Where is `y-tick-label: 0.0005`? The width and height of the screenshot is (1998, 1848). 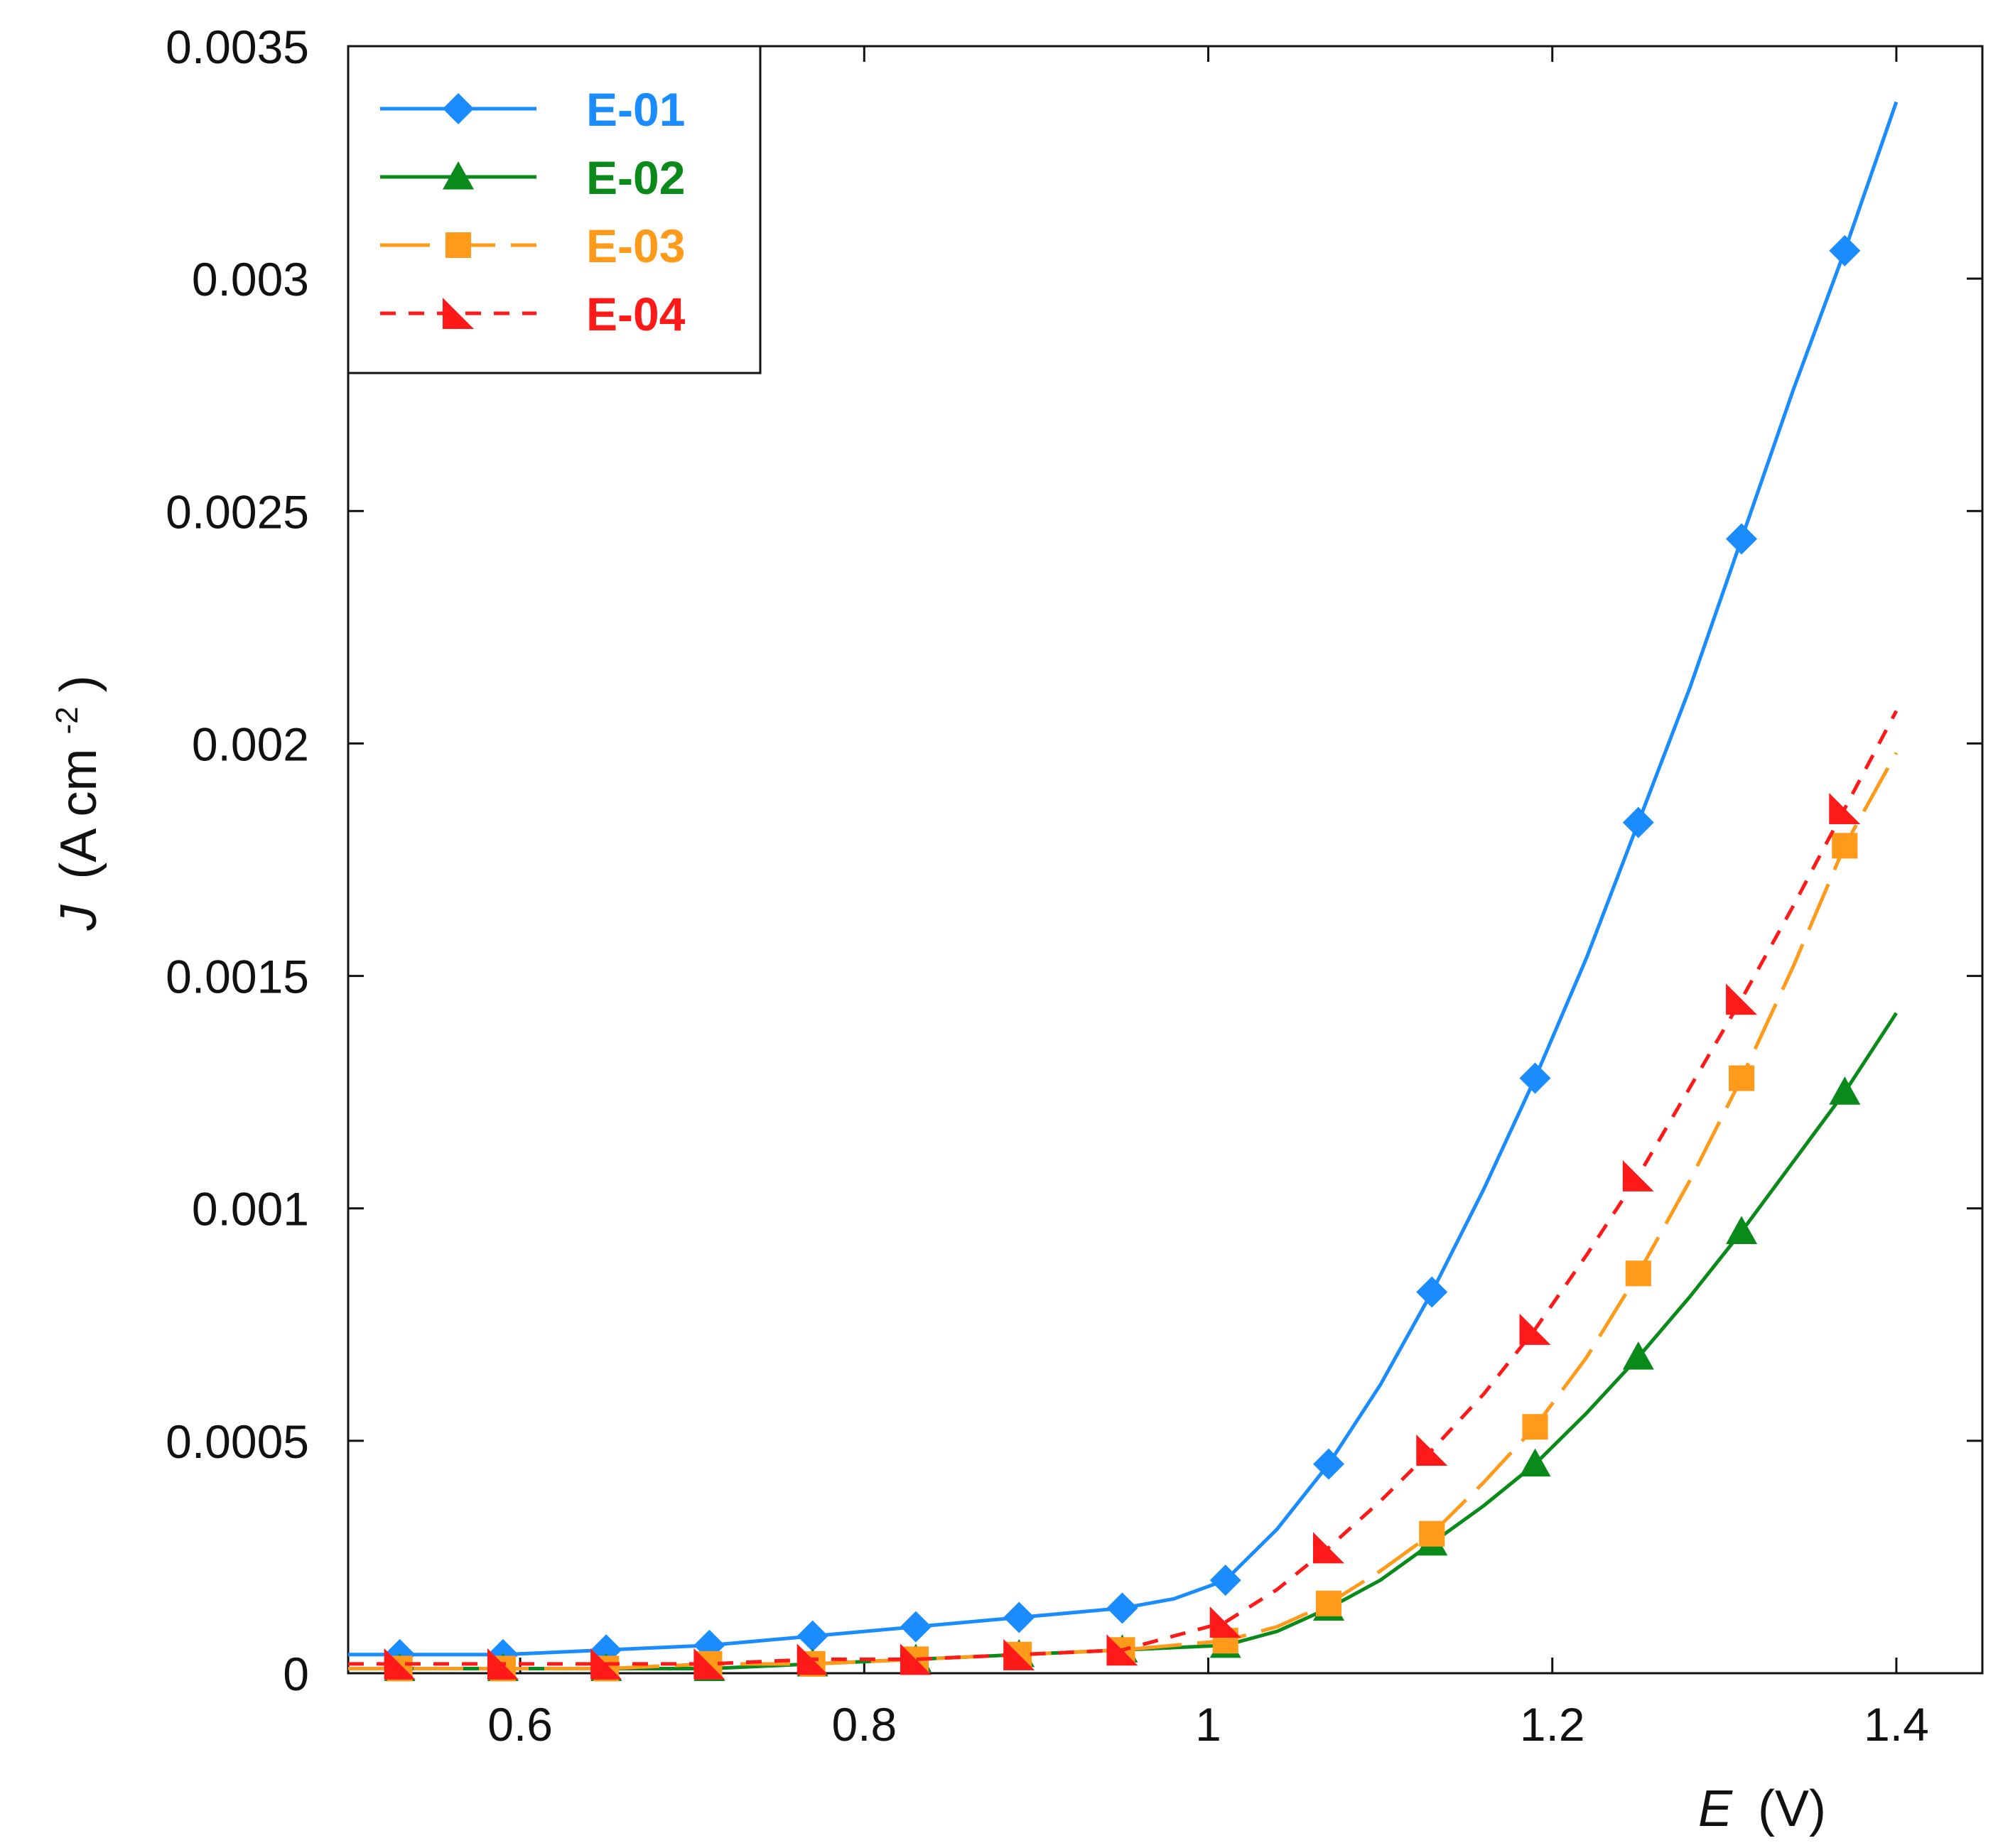
y-tick-label: 0.0005 is located at coordinates (238, 1442).